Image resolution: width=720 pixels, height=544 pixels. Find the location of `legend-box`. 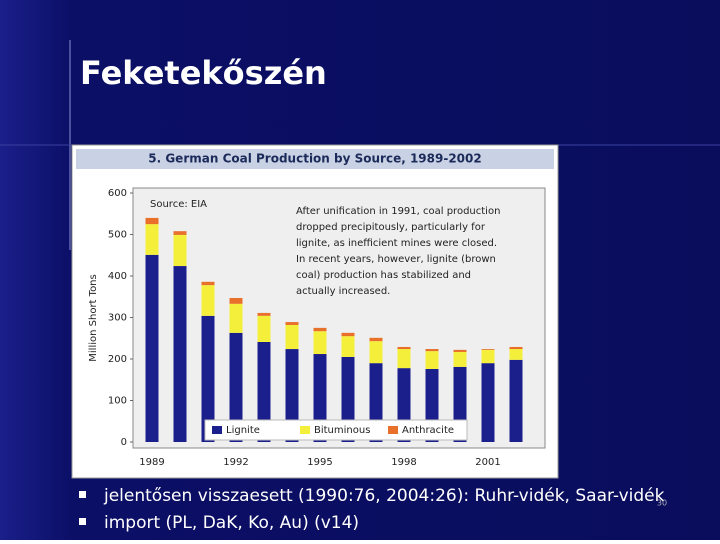

legend-box is located at coordinates (336, 430).